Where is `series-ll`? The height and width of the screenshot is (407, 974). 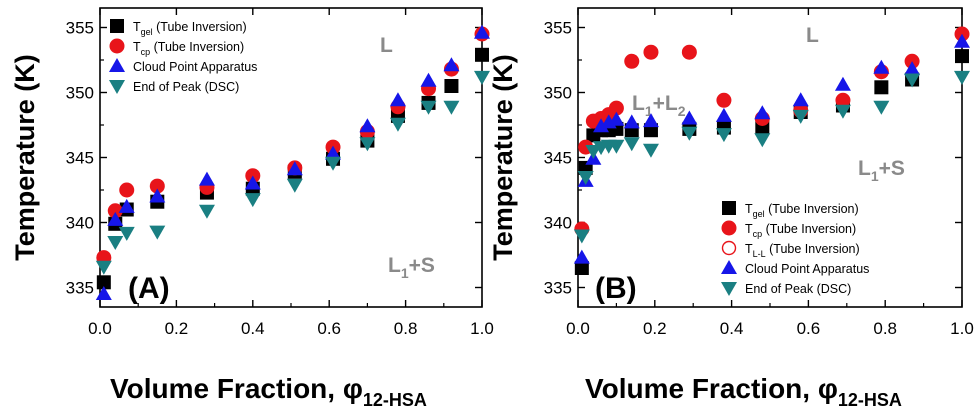
series-ll is located at coordinates (660, 57).